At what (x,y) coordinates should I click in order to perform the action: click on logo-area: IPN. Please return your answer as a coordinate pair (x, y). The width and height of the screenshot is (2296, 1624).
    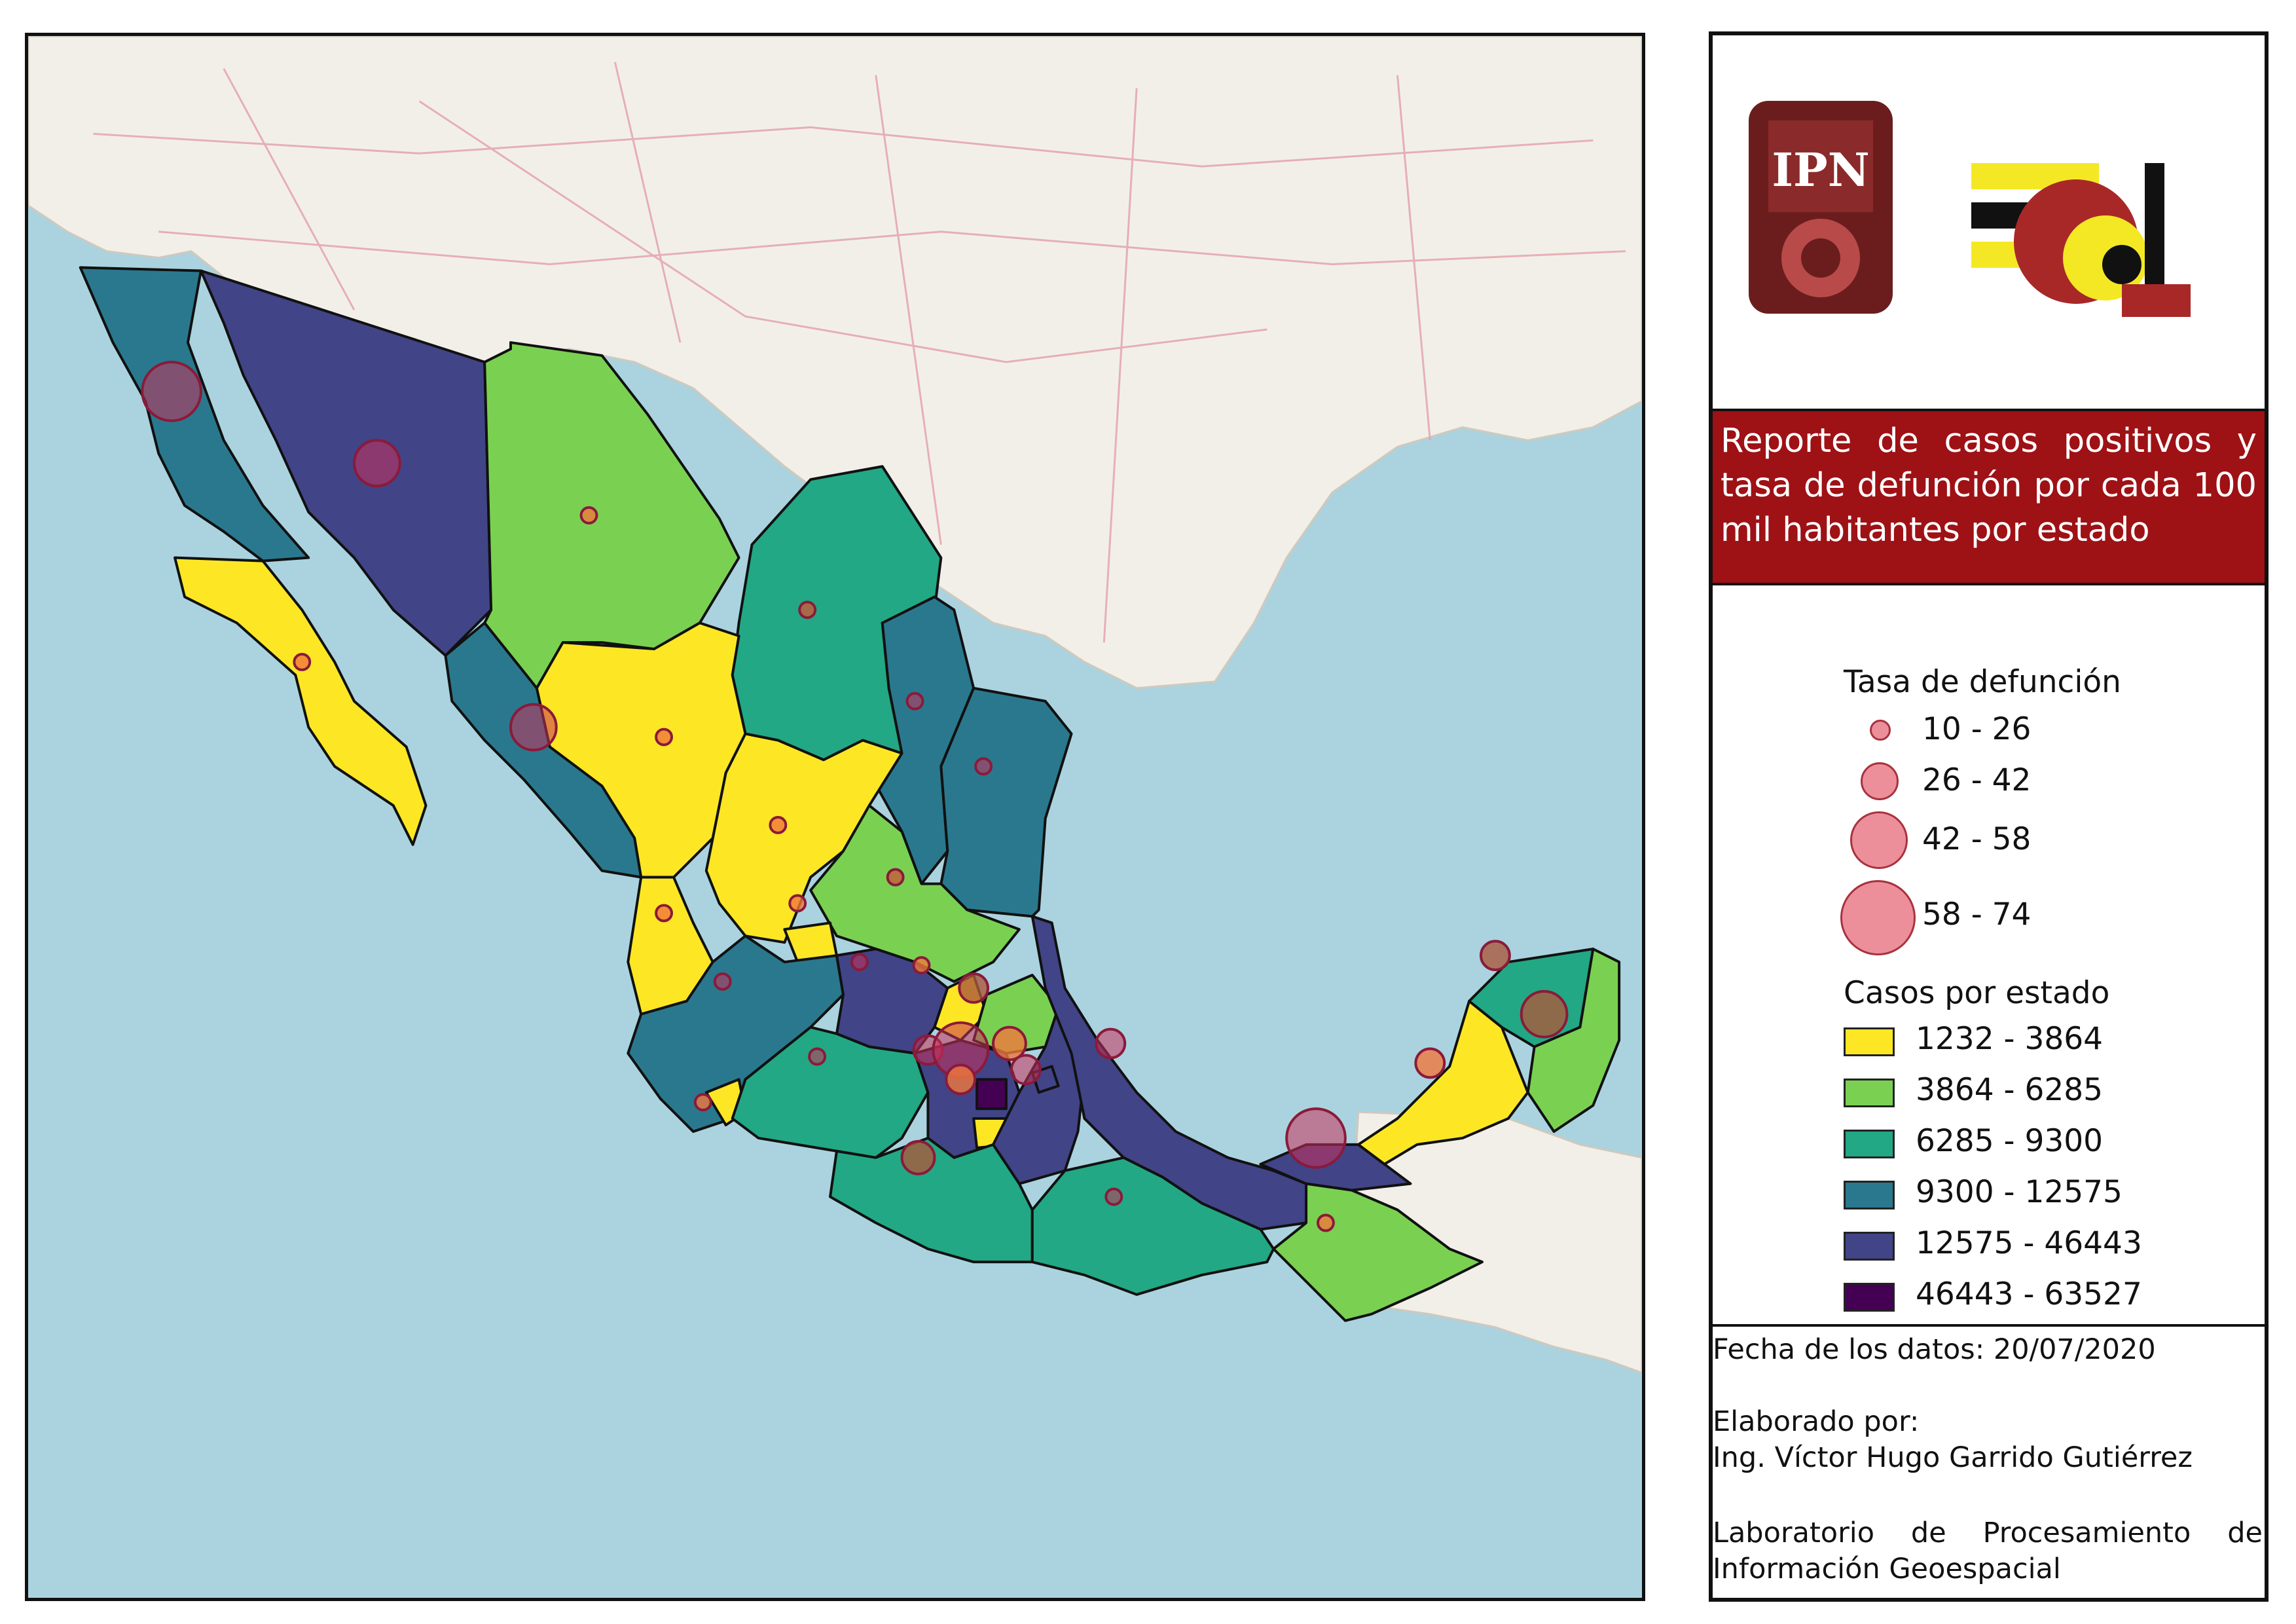
    Looking at the image, I should click on (1989, 222).